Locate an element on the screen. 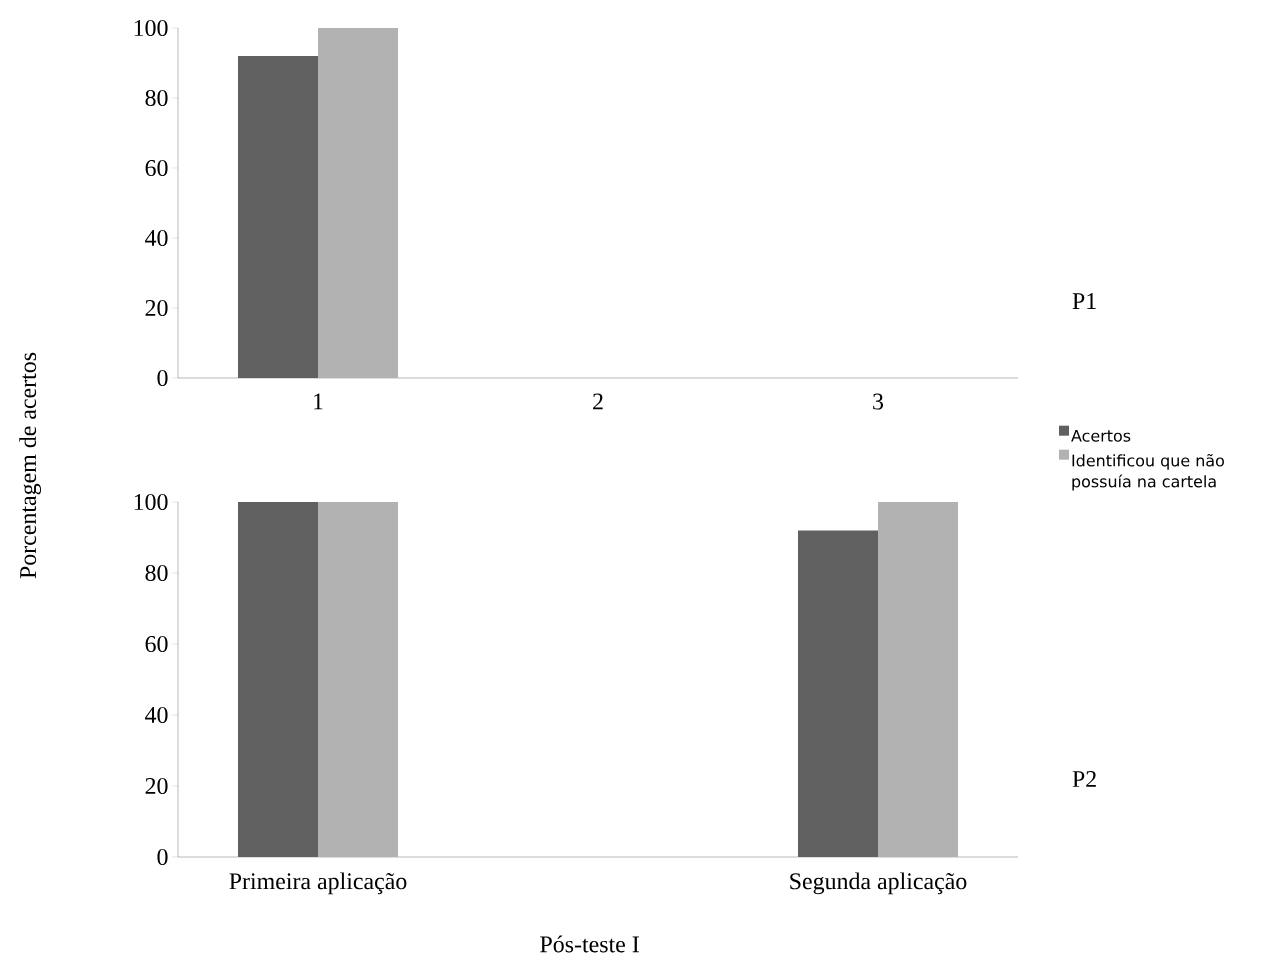 Image resolution: width=1288 pixels, height=964 pixels. x-axis-title: Pós-teste I is located at coordinates (589, 944).